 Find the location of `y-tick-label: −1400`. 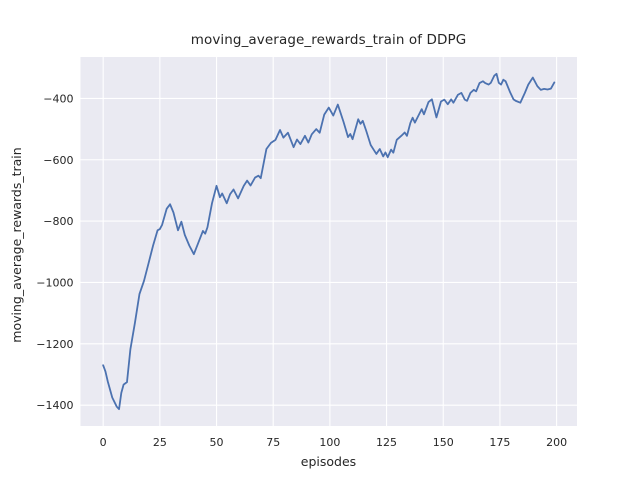

y-tick-label: −1400 is located at coordinates (54, 405).